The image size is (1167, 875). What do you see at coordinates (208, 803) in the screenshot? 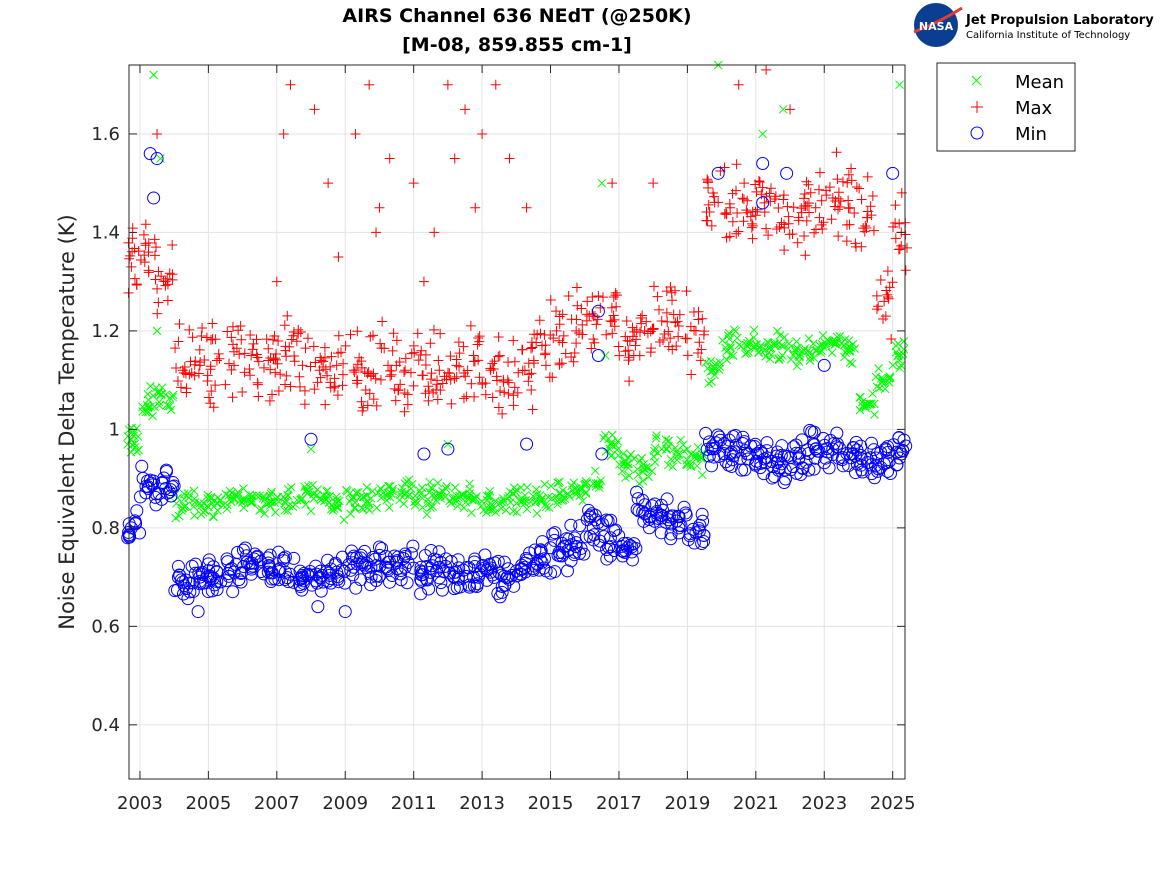
I see `x-tick-label: 2005` at bounding box center [208, 803].